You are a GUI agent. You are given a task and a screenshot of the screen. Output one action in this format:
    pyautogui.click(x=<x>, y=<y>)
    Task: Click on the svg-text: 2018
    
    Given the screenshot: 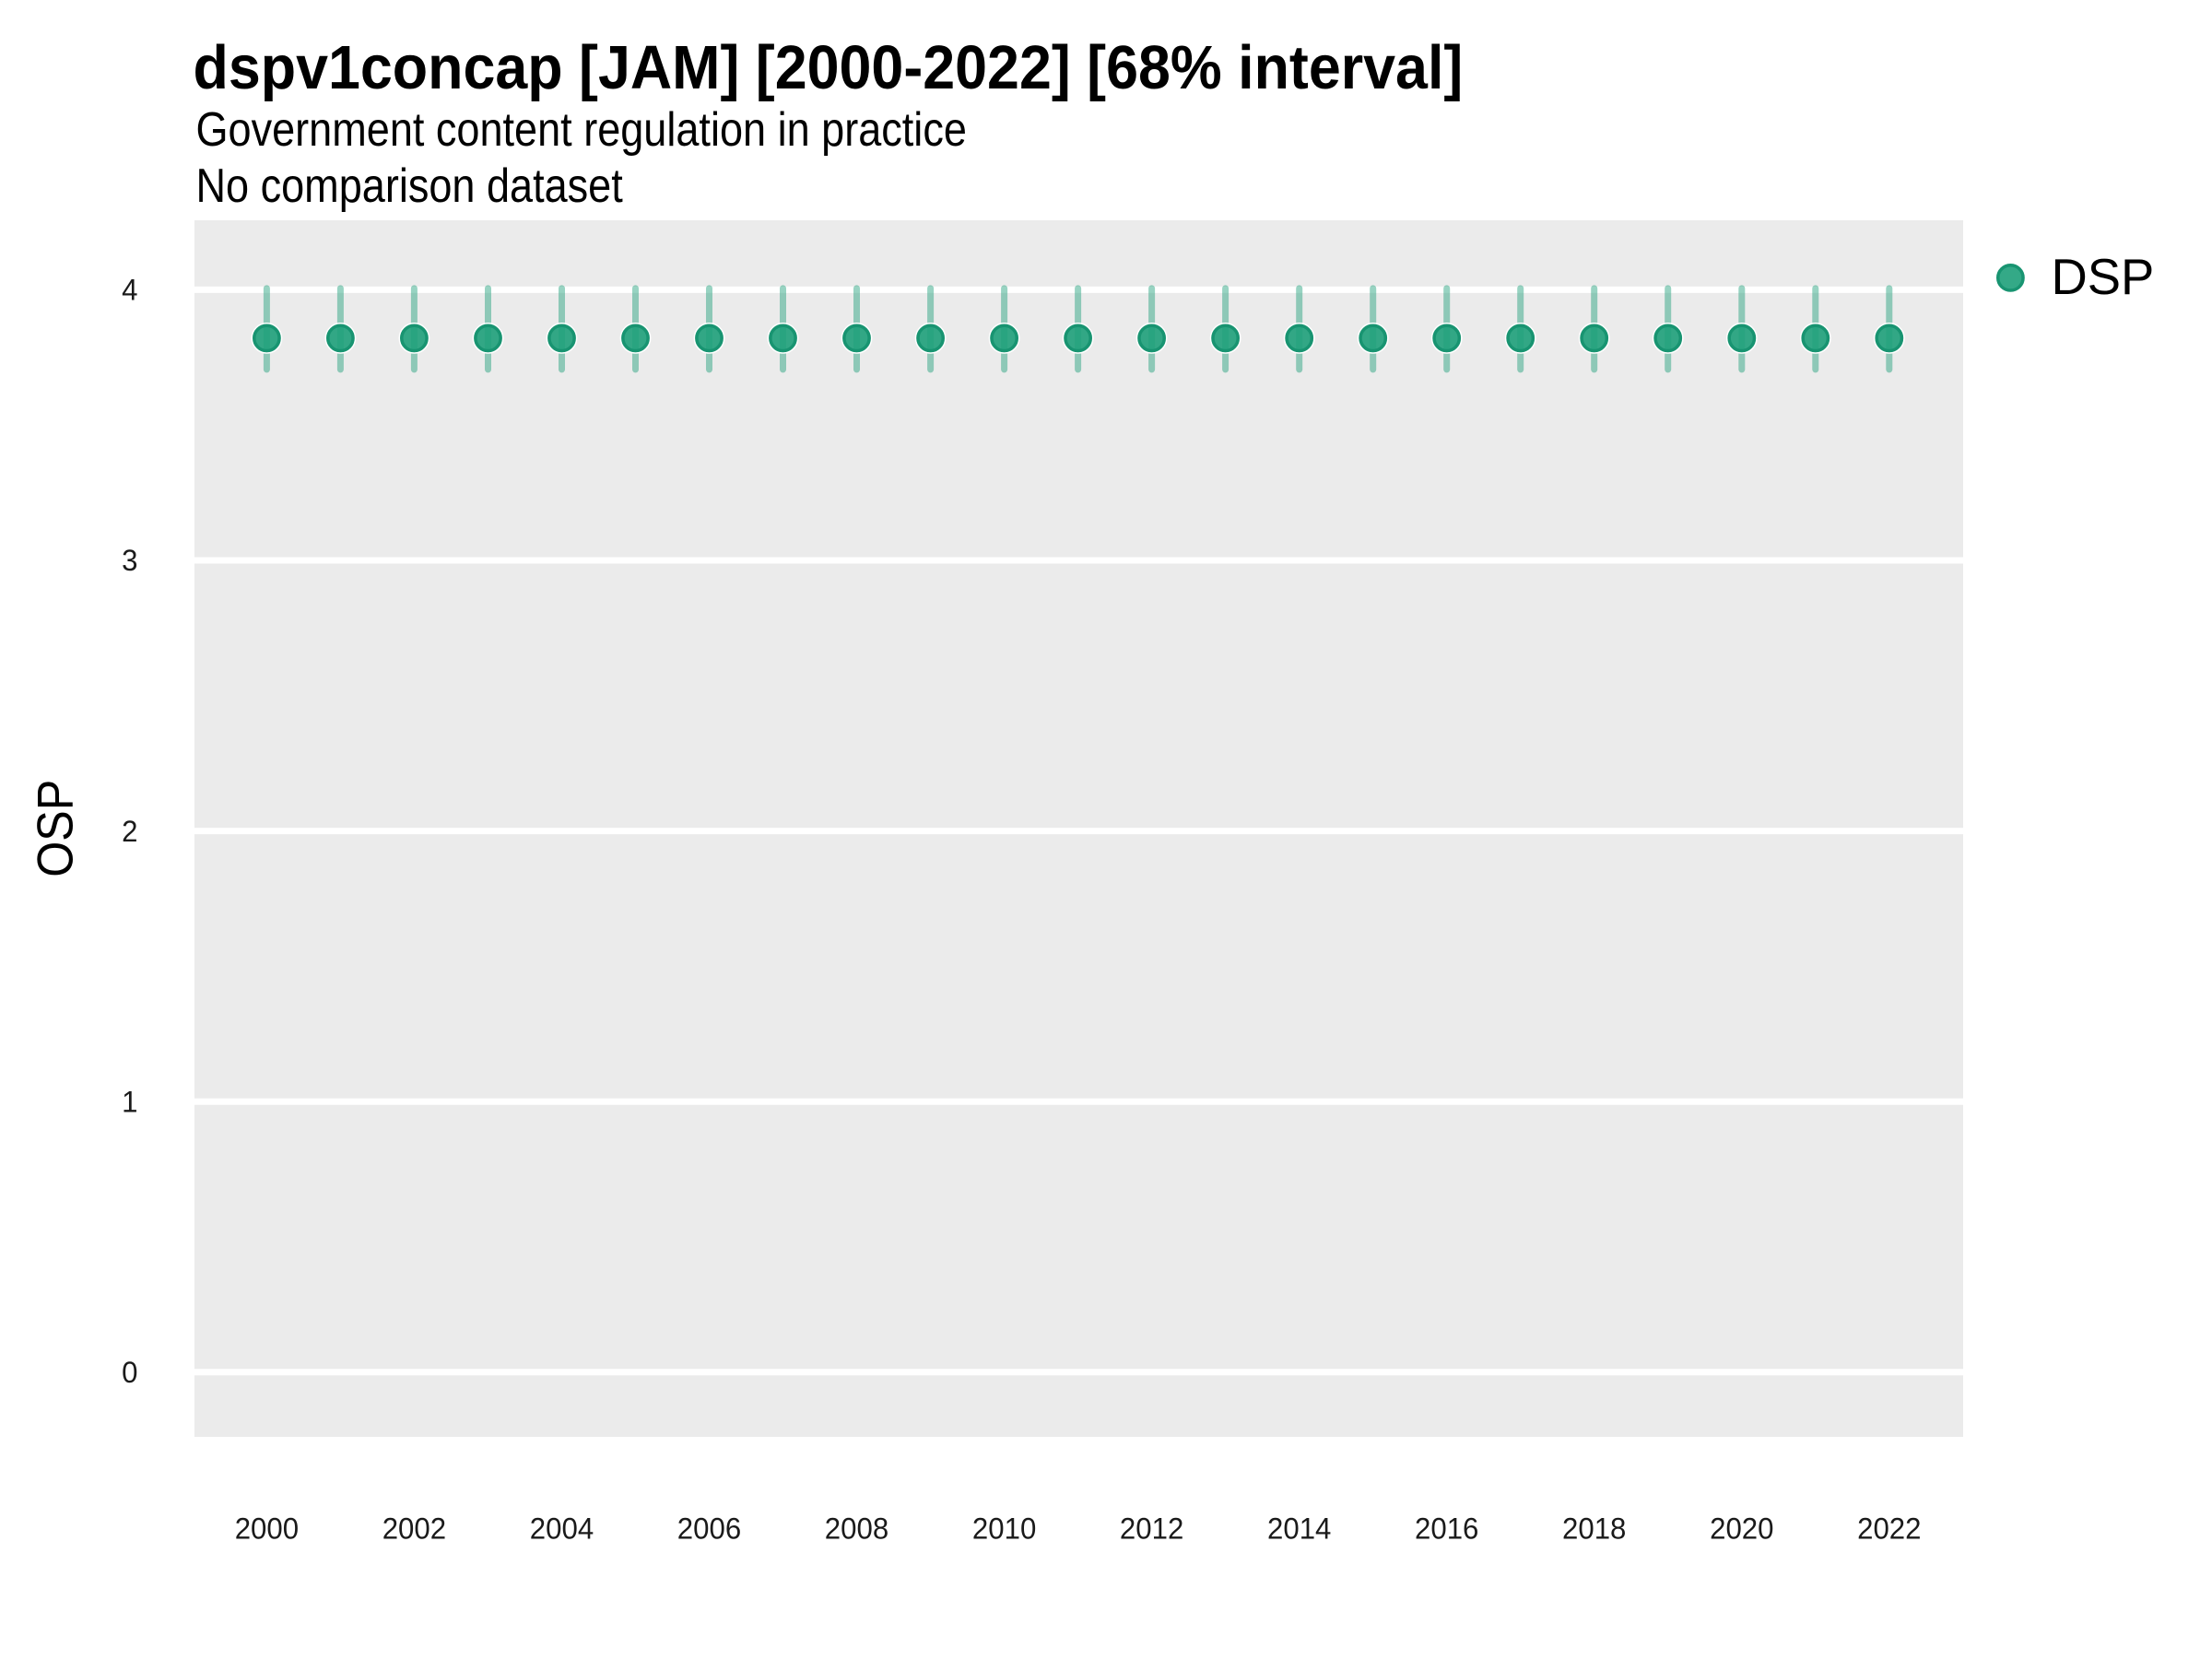 What is the action you would take?
    pyautogui.click(x=1594, y=1529)
    